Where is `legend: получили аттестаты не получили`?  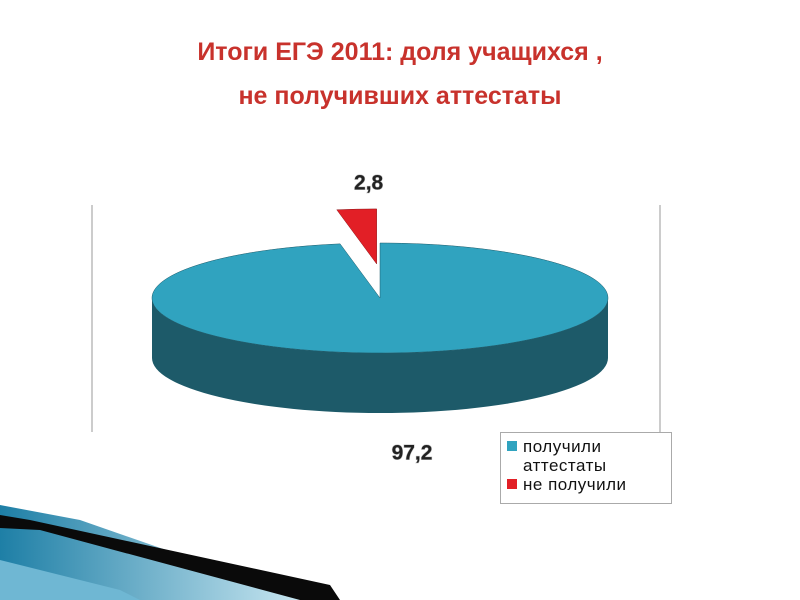 legend: получили аттестаты не получили is located at coordinates (586, 468).